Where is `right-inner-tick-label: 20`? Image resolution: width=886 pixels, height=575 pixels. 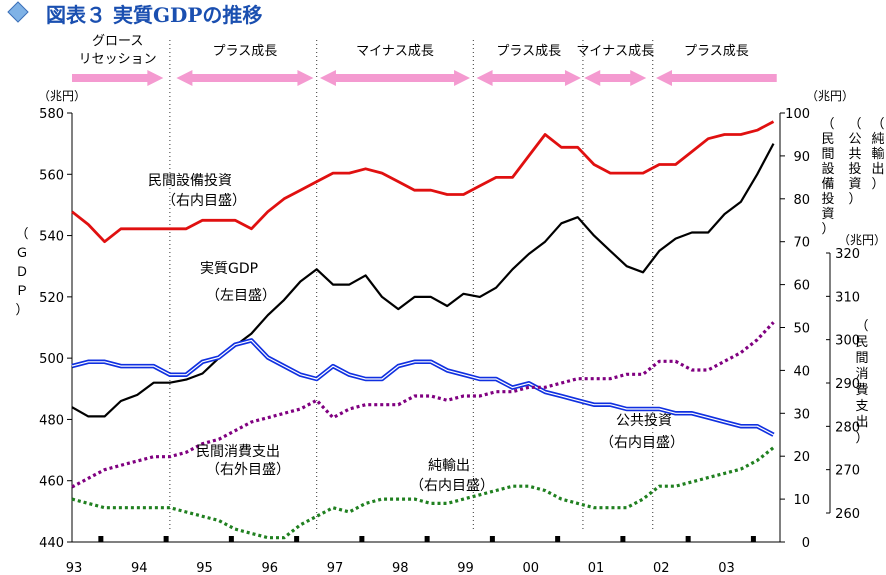
right-inner-tick-label: 20 is located at coordinates (801, 457).